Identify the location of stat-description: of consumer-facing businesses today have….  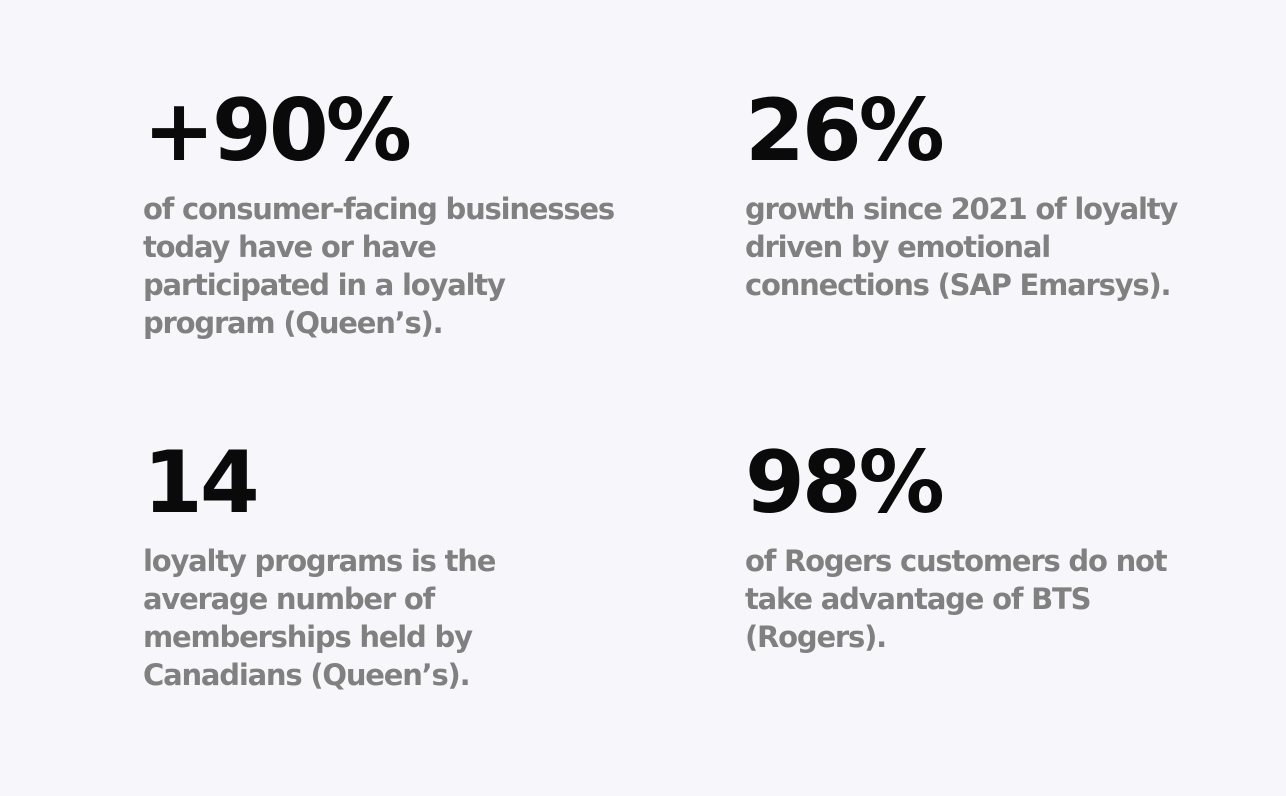
(379, 266).